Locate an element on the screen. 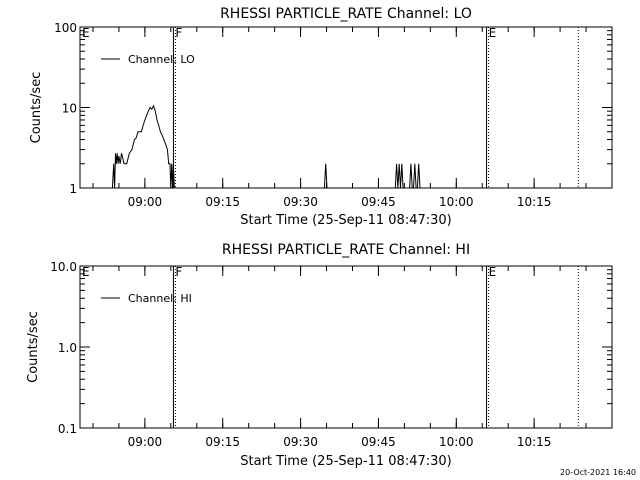 Image resolution: width=640 pixels, height=480 pixels. chart1-y-tick-label: 1 is located at coordinates (73, 189).